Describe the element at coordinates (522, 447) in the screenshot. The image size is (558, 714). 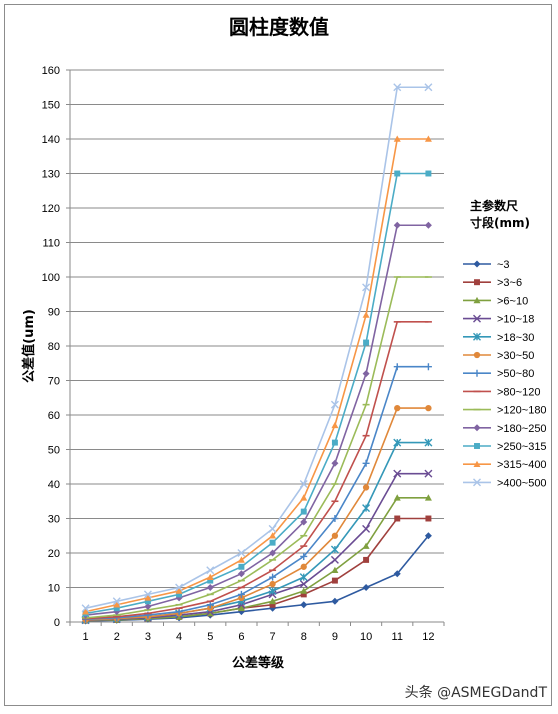
I see `legend-label: >250~315` at that location.